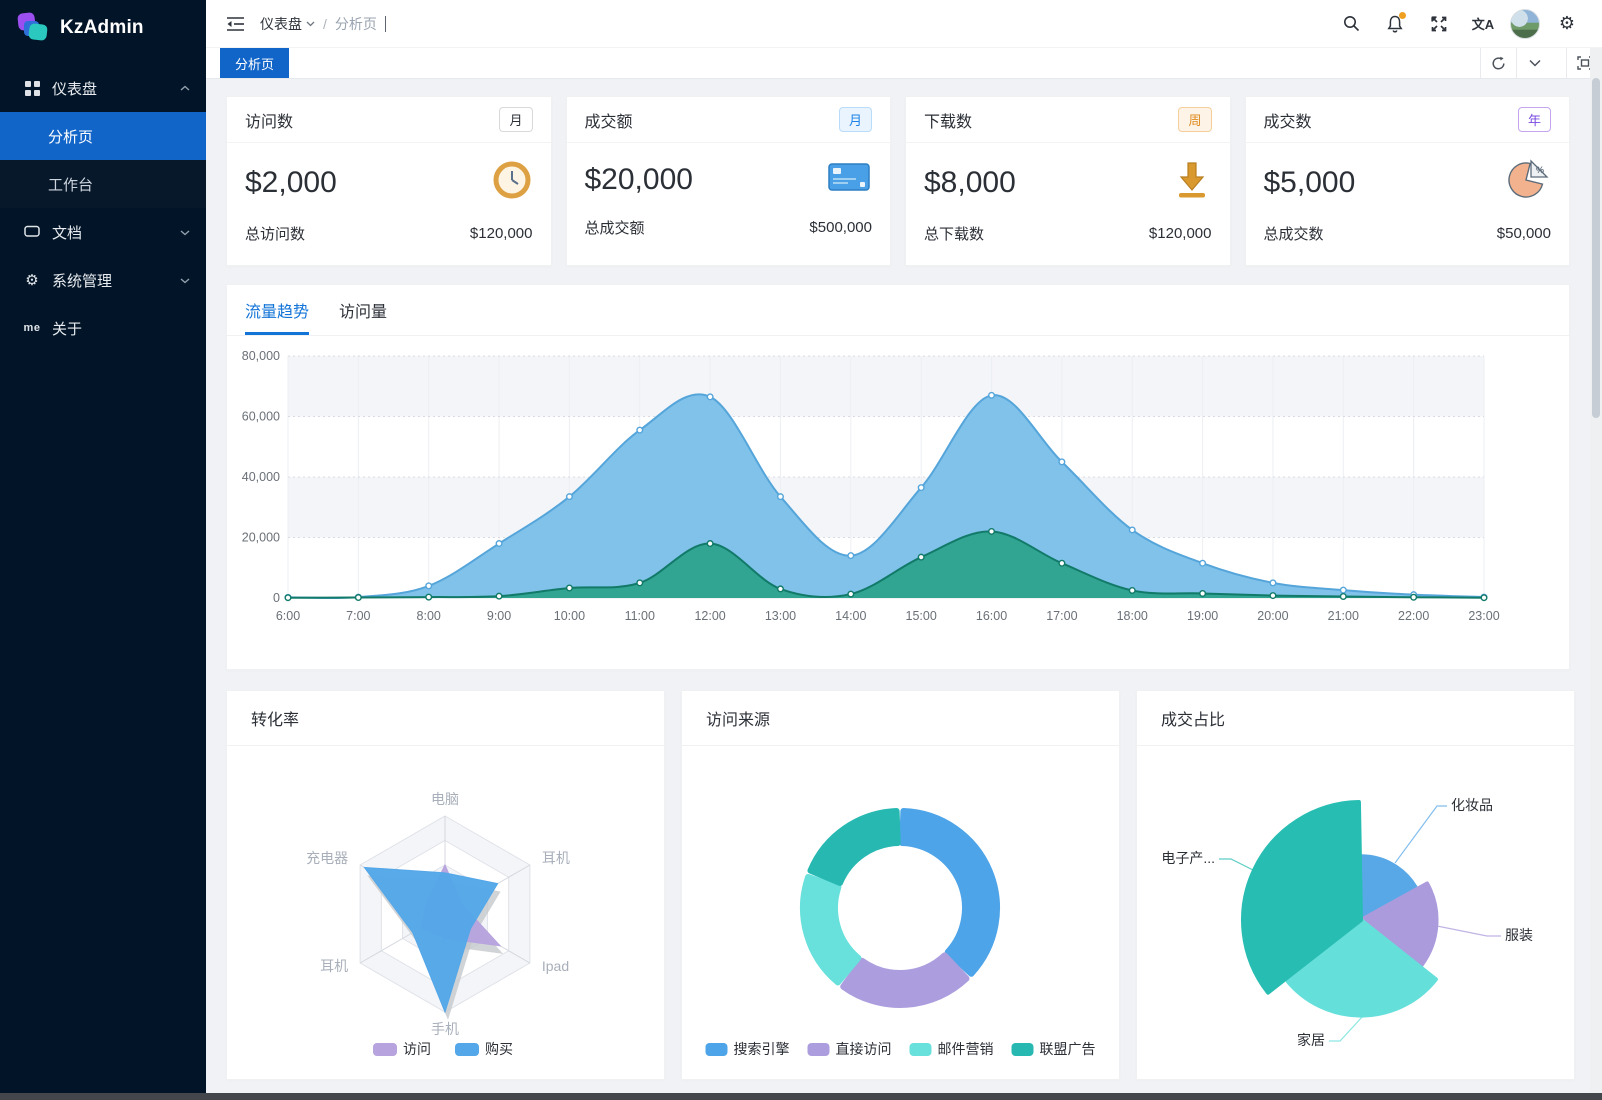 The image size is (1602, 1100). I want to click on stat-card-title: 访问数, so click(269, 122).